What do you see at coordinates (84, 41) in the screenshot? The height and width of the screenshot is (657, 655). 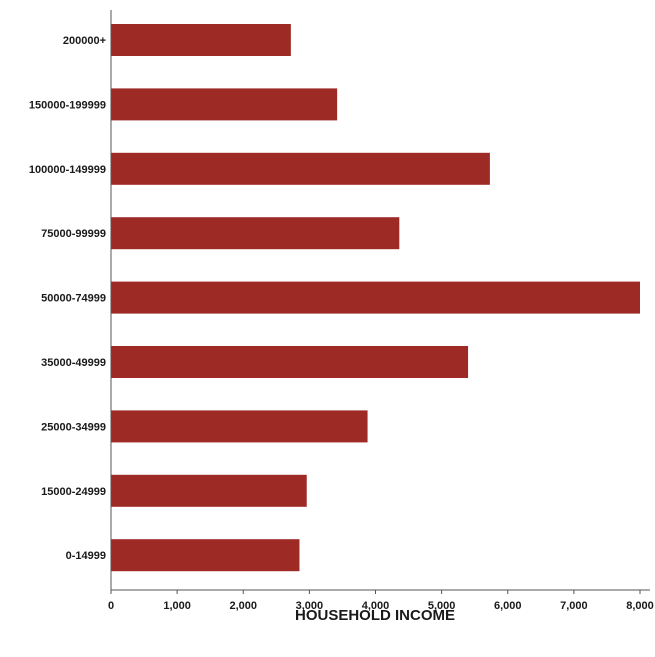 I see `category-label: 200000+` at bounding box center [84, 41].